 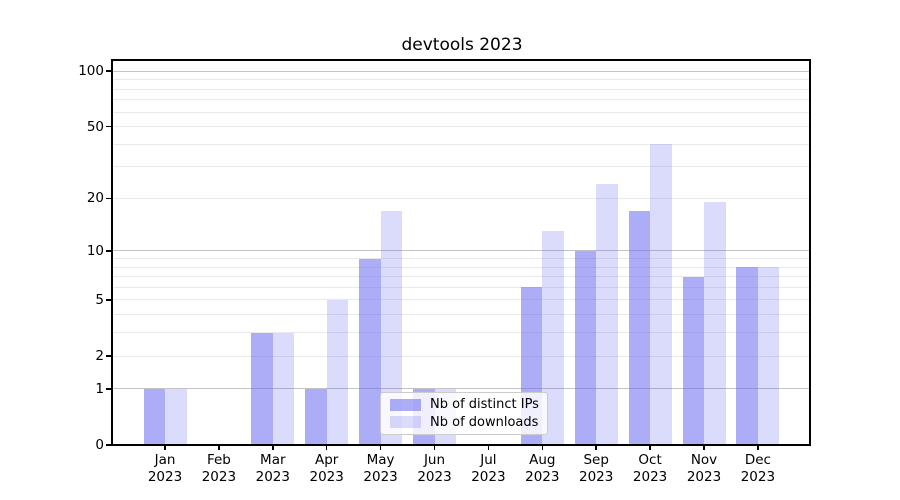 I want to click on y-tick-label: 10, so click(x=95, y=250).